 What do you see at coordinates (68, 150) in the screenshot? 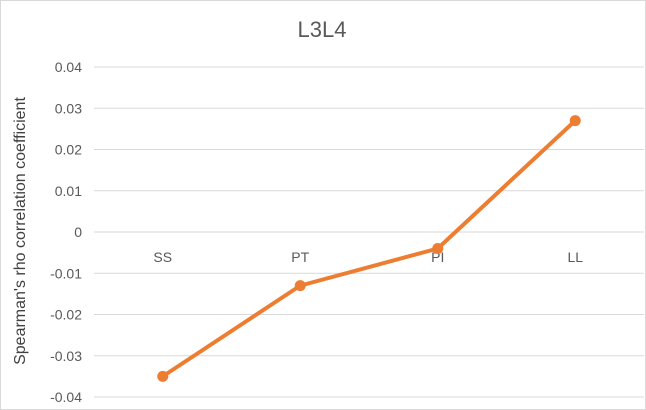
I see `y-tick-label: 0.02` at bounding box center [68, 150].